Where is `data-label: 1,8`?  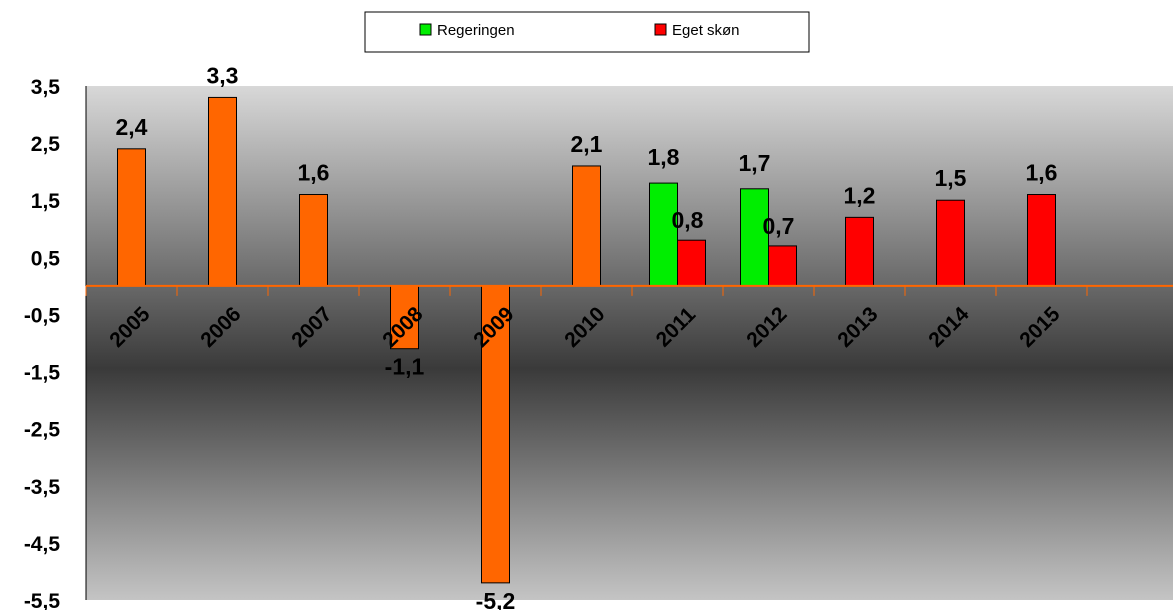 data-label: 1,8 is located at coordinates (664, 157).